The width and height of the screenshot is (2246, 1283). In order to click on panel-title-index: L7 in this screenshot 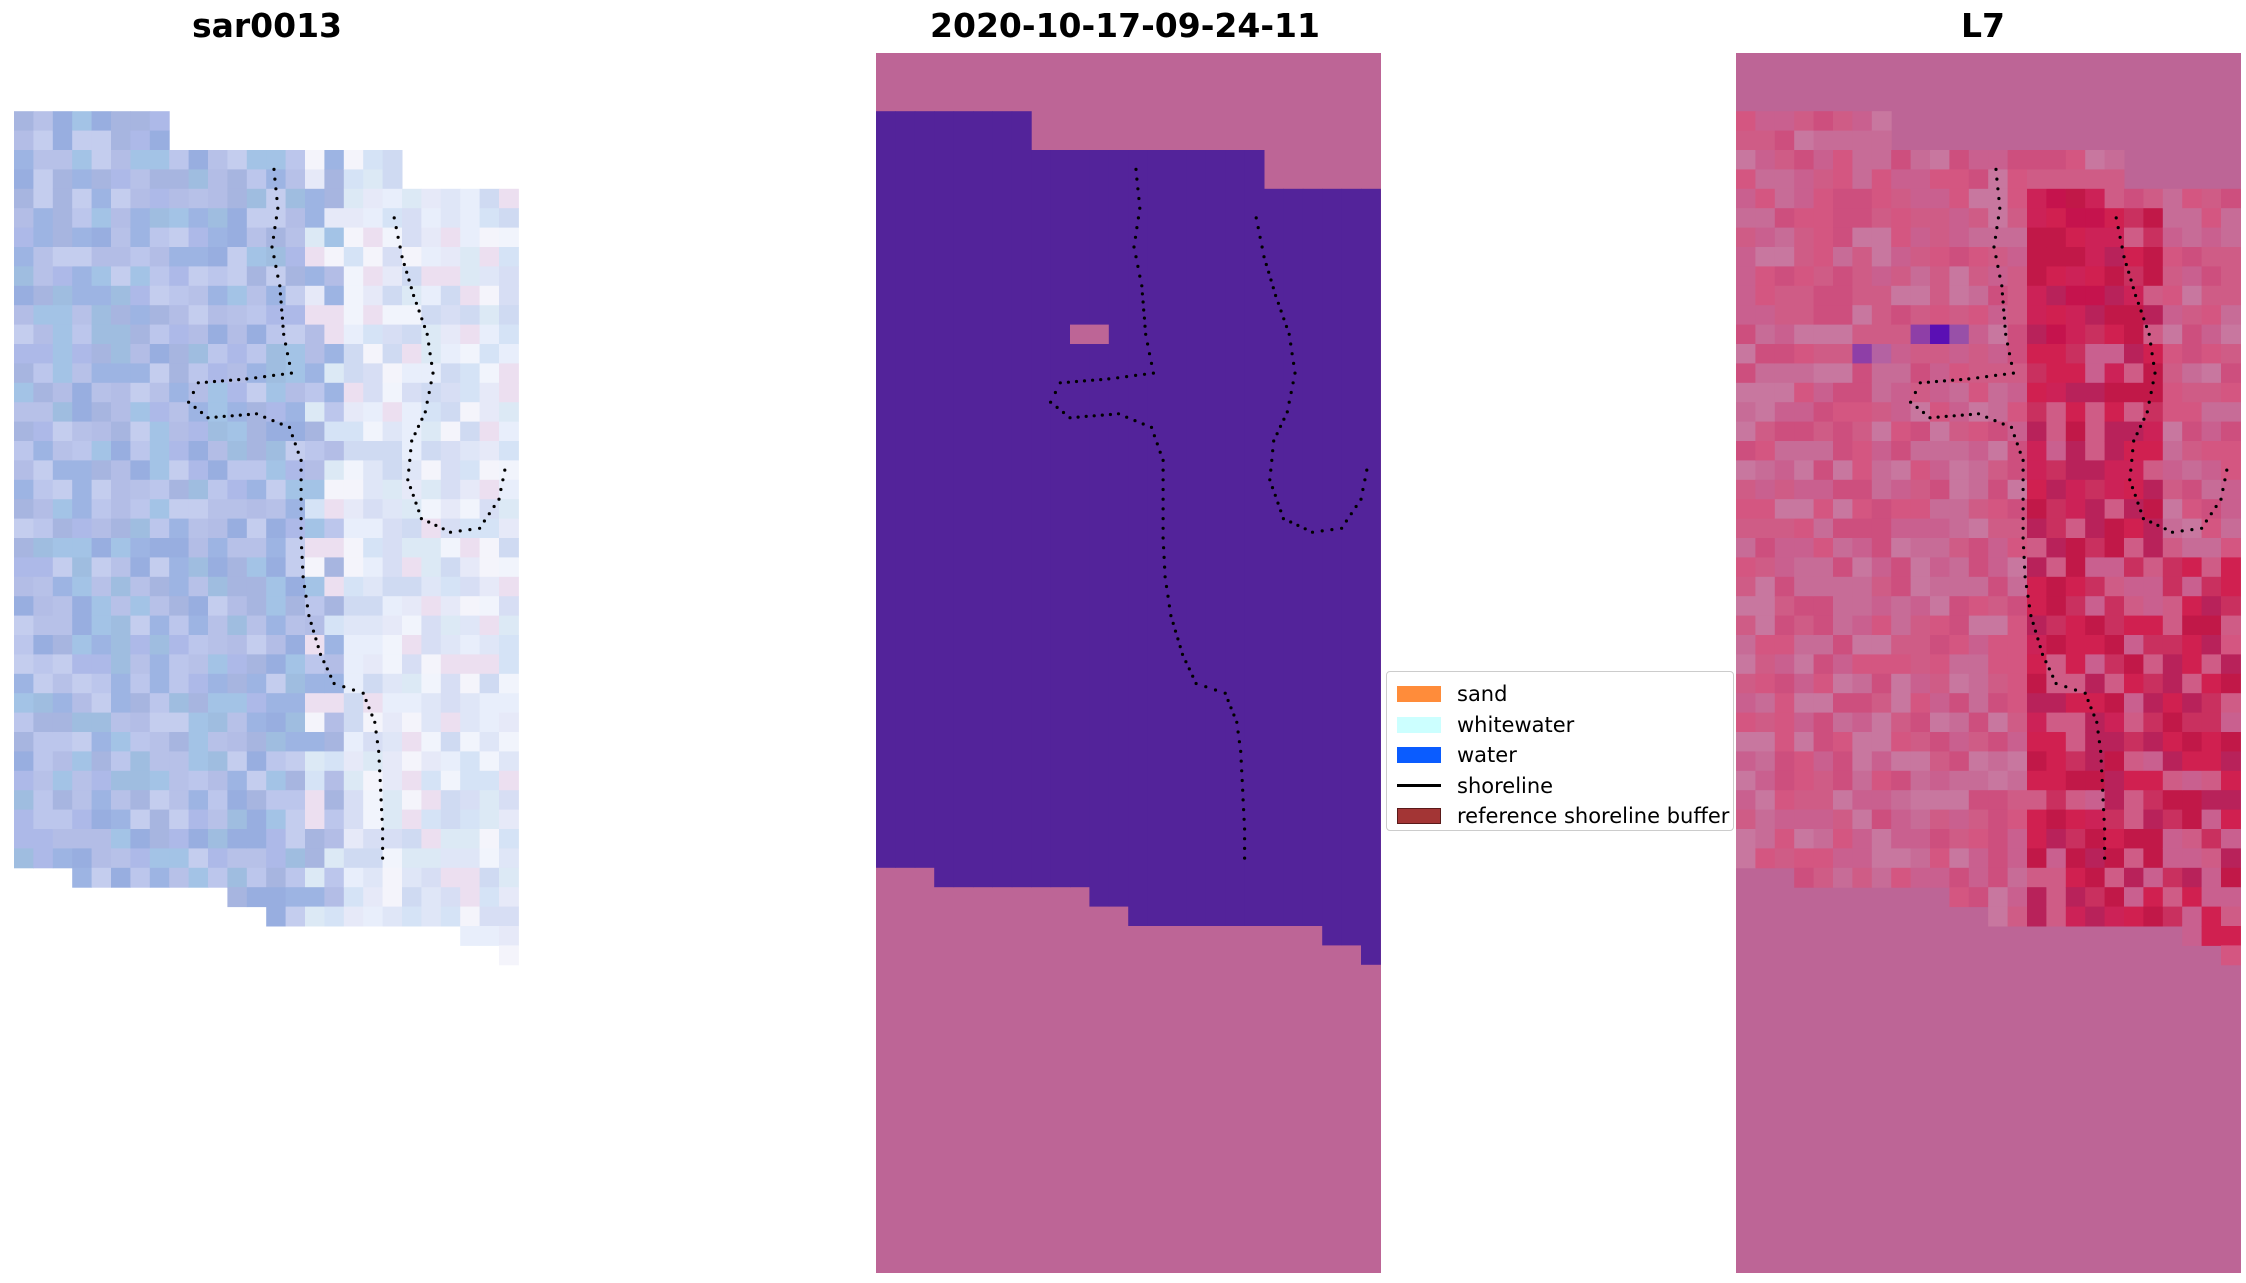, I will do `click(1983, 25)`.